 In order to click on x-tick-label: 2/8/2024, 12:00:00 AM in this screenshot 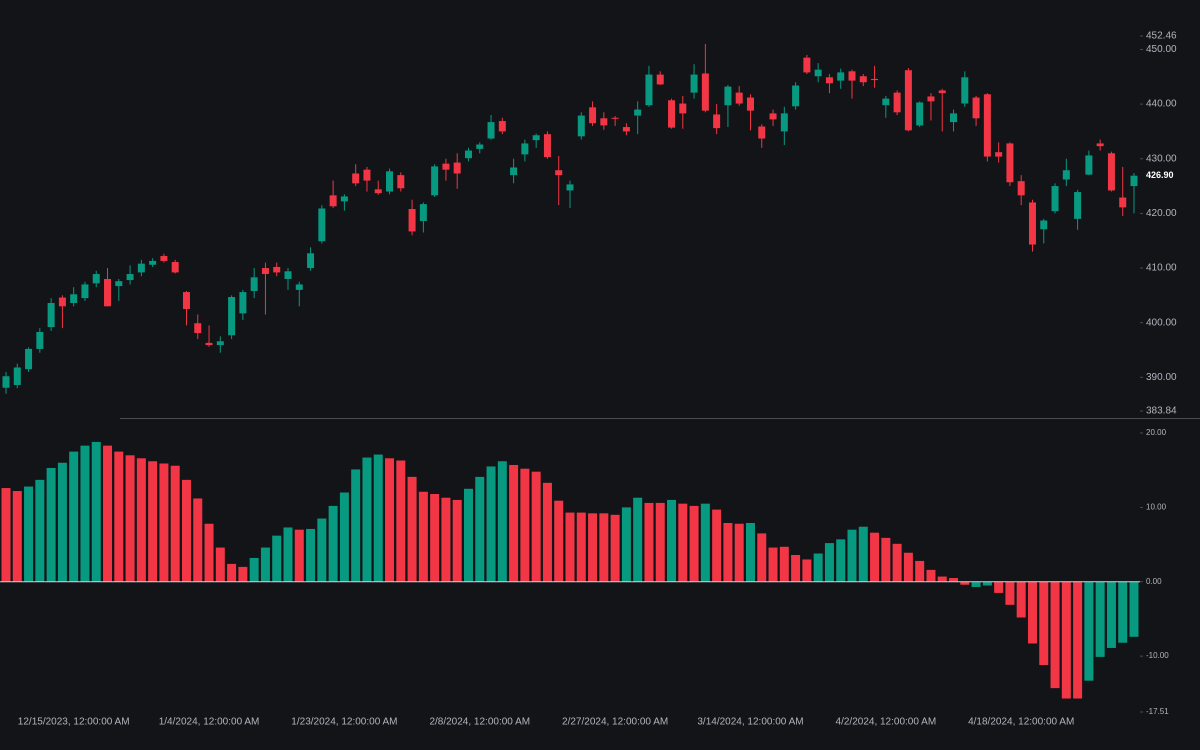, I will do `click(479, 722)`.